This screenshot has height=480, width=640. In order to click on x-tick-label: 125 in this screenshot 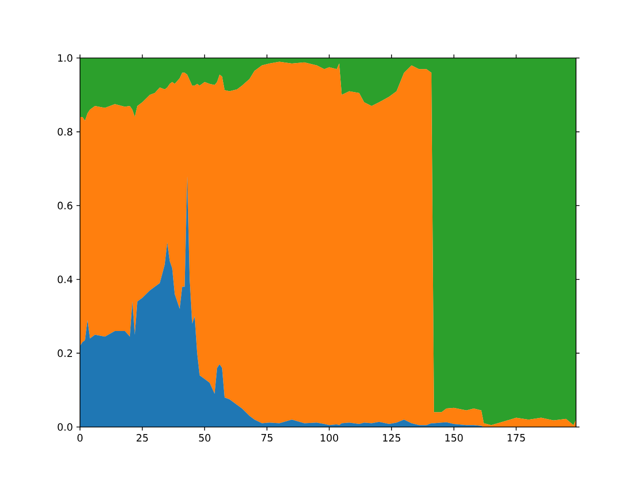, I will do `click(391, 438)`.